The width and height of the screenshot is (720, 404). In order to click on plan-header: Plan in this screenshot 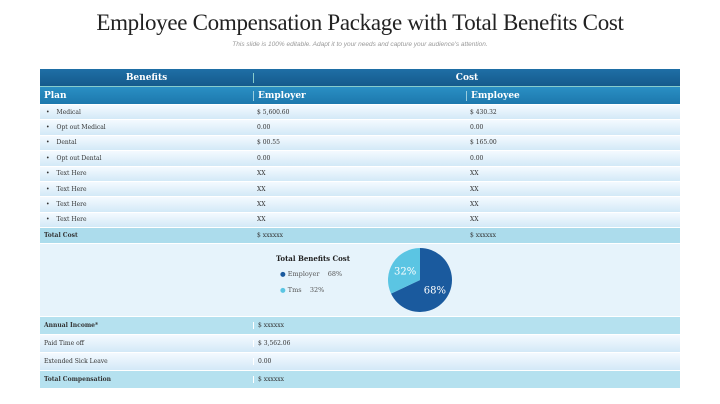, I will do `click(55, 95)`.